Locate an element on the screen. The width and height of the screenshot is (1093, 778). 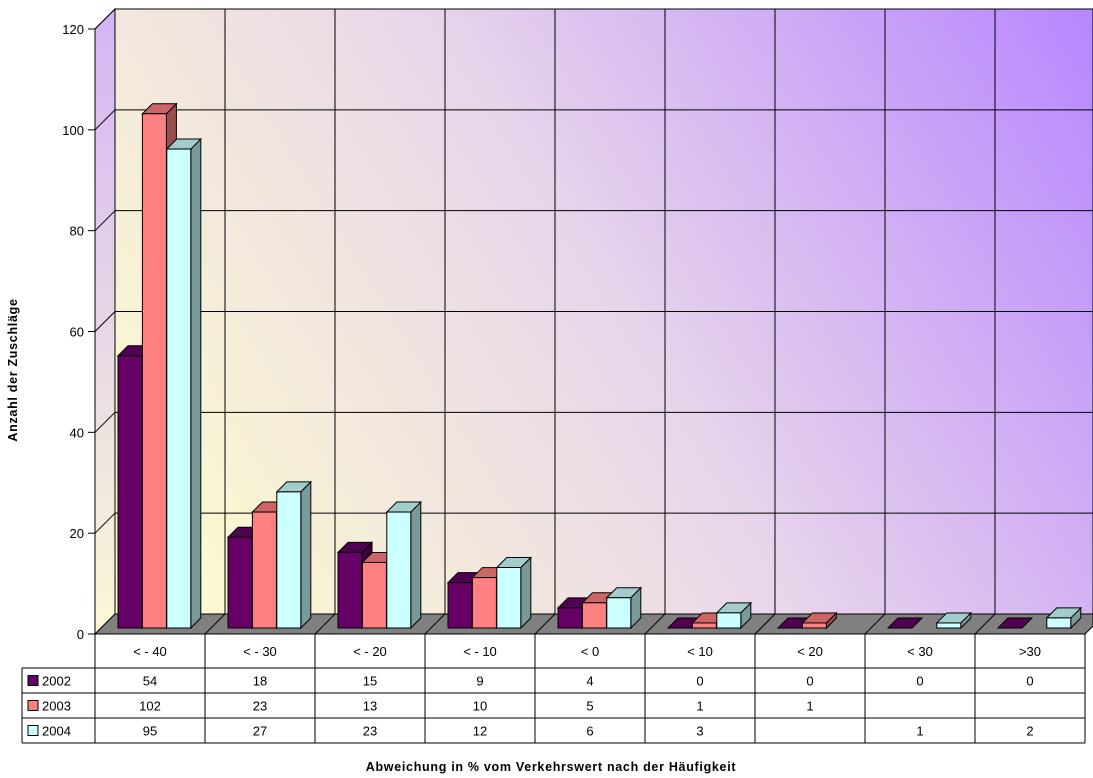
category-label: < 10 is located at coordinates (700, 651).